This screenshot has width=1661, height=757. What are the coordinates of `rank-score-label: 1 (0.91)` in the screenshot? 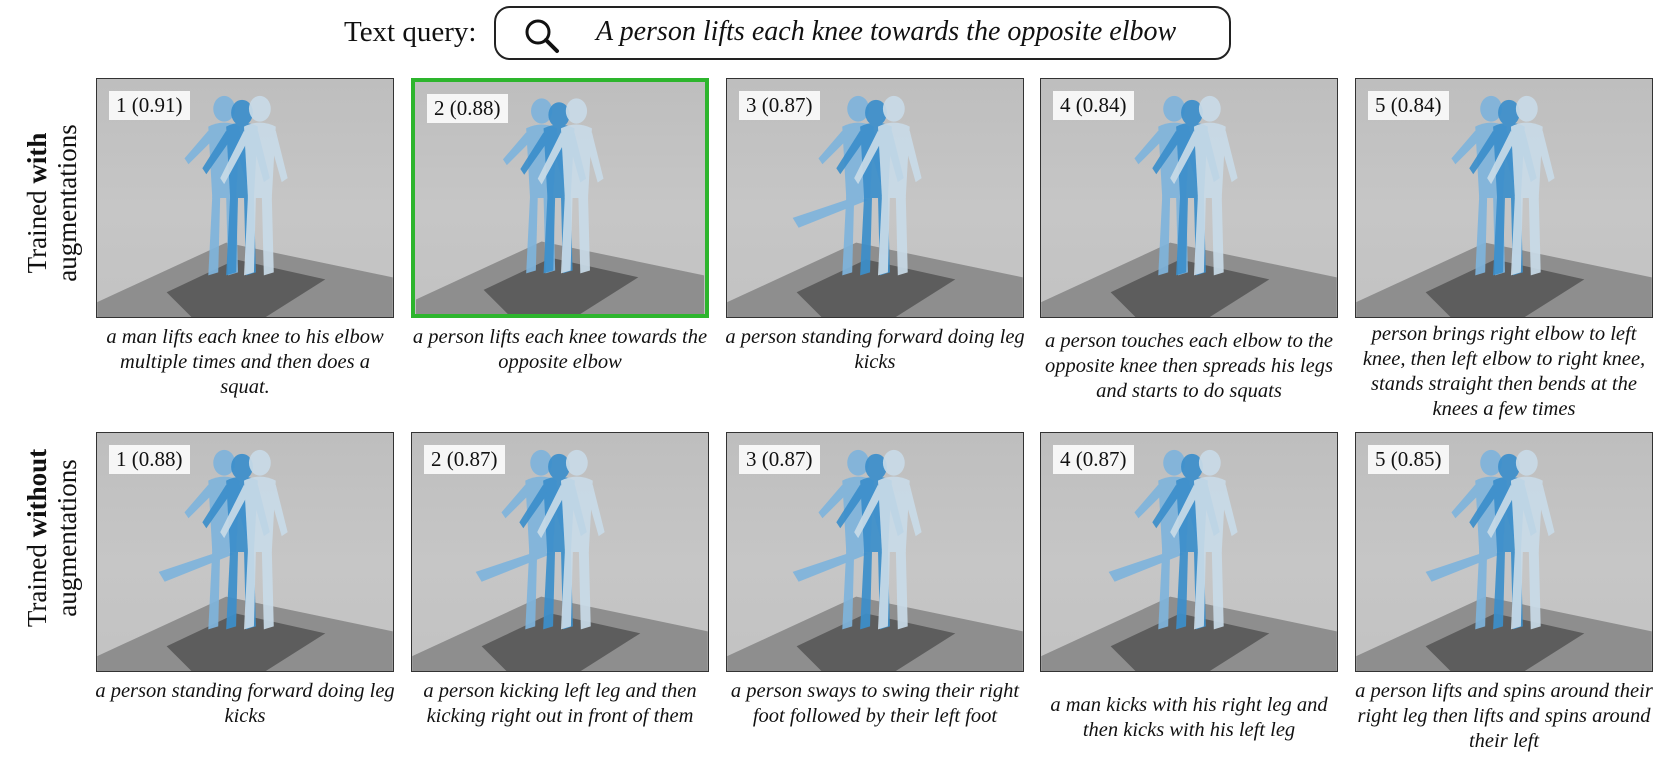 It's located at (149, 105).